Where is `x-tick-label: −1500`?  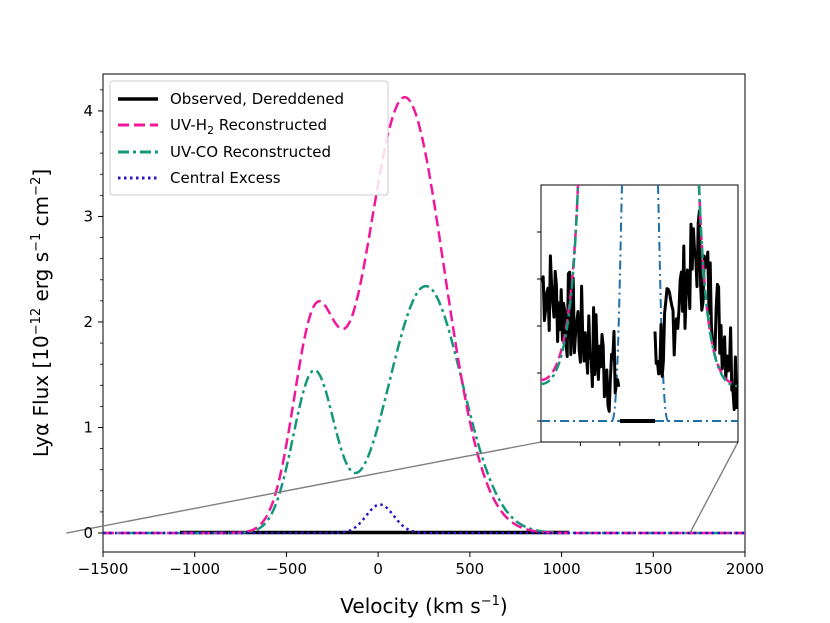
x-tick-label: −1500 is located at coordinates (103, 569).